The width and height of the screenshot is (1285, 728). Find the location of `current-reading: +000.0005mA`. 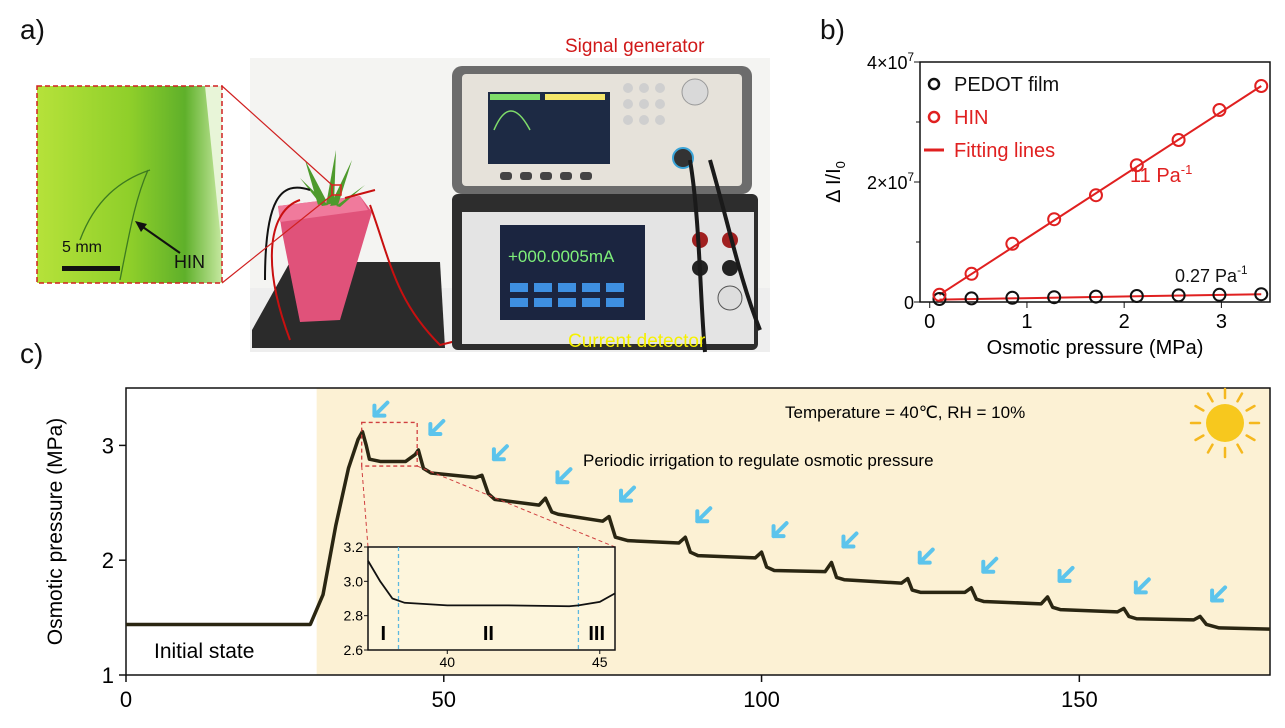

current-reading: +000.0005mA is located at coordinates (561, 256).